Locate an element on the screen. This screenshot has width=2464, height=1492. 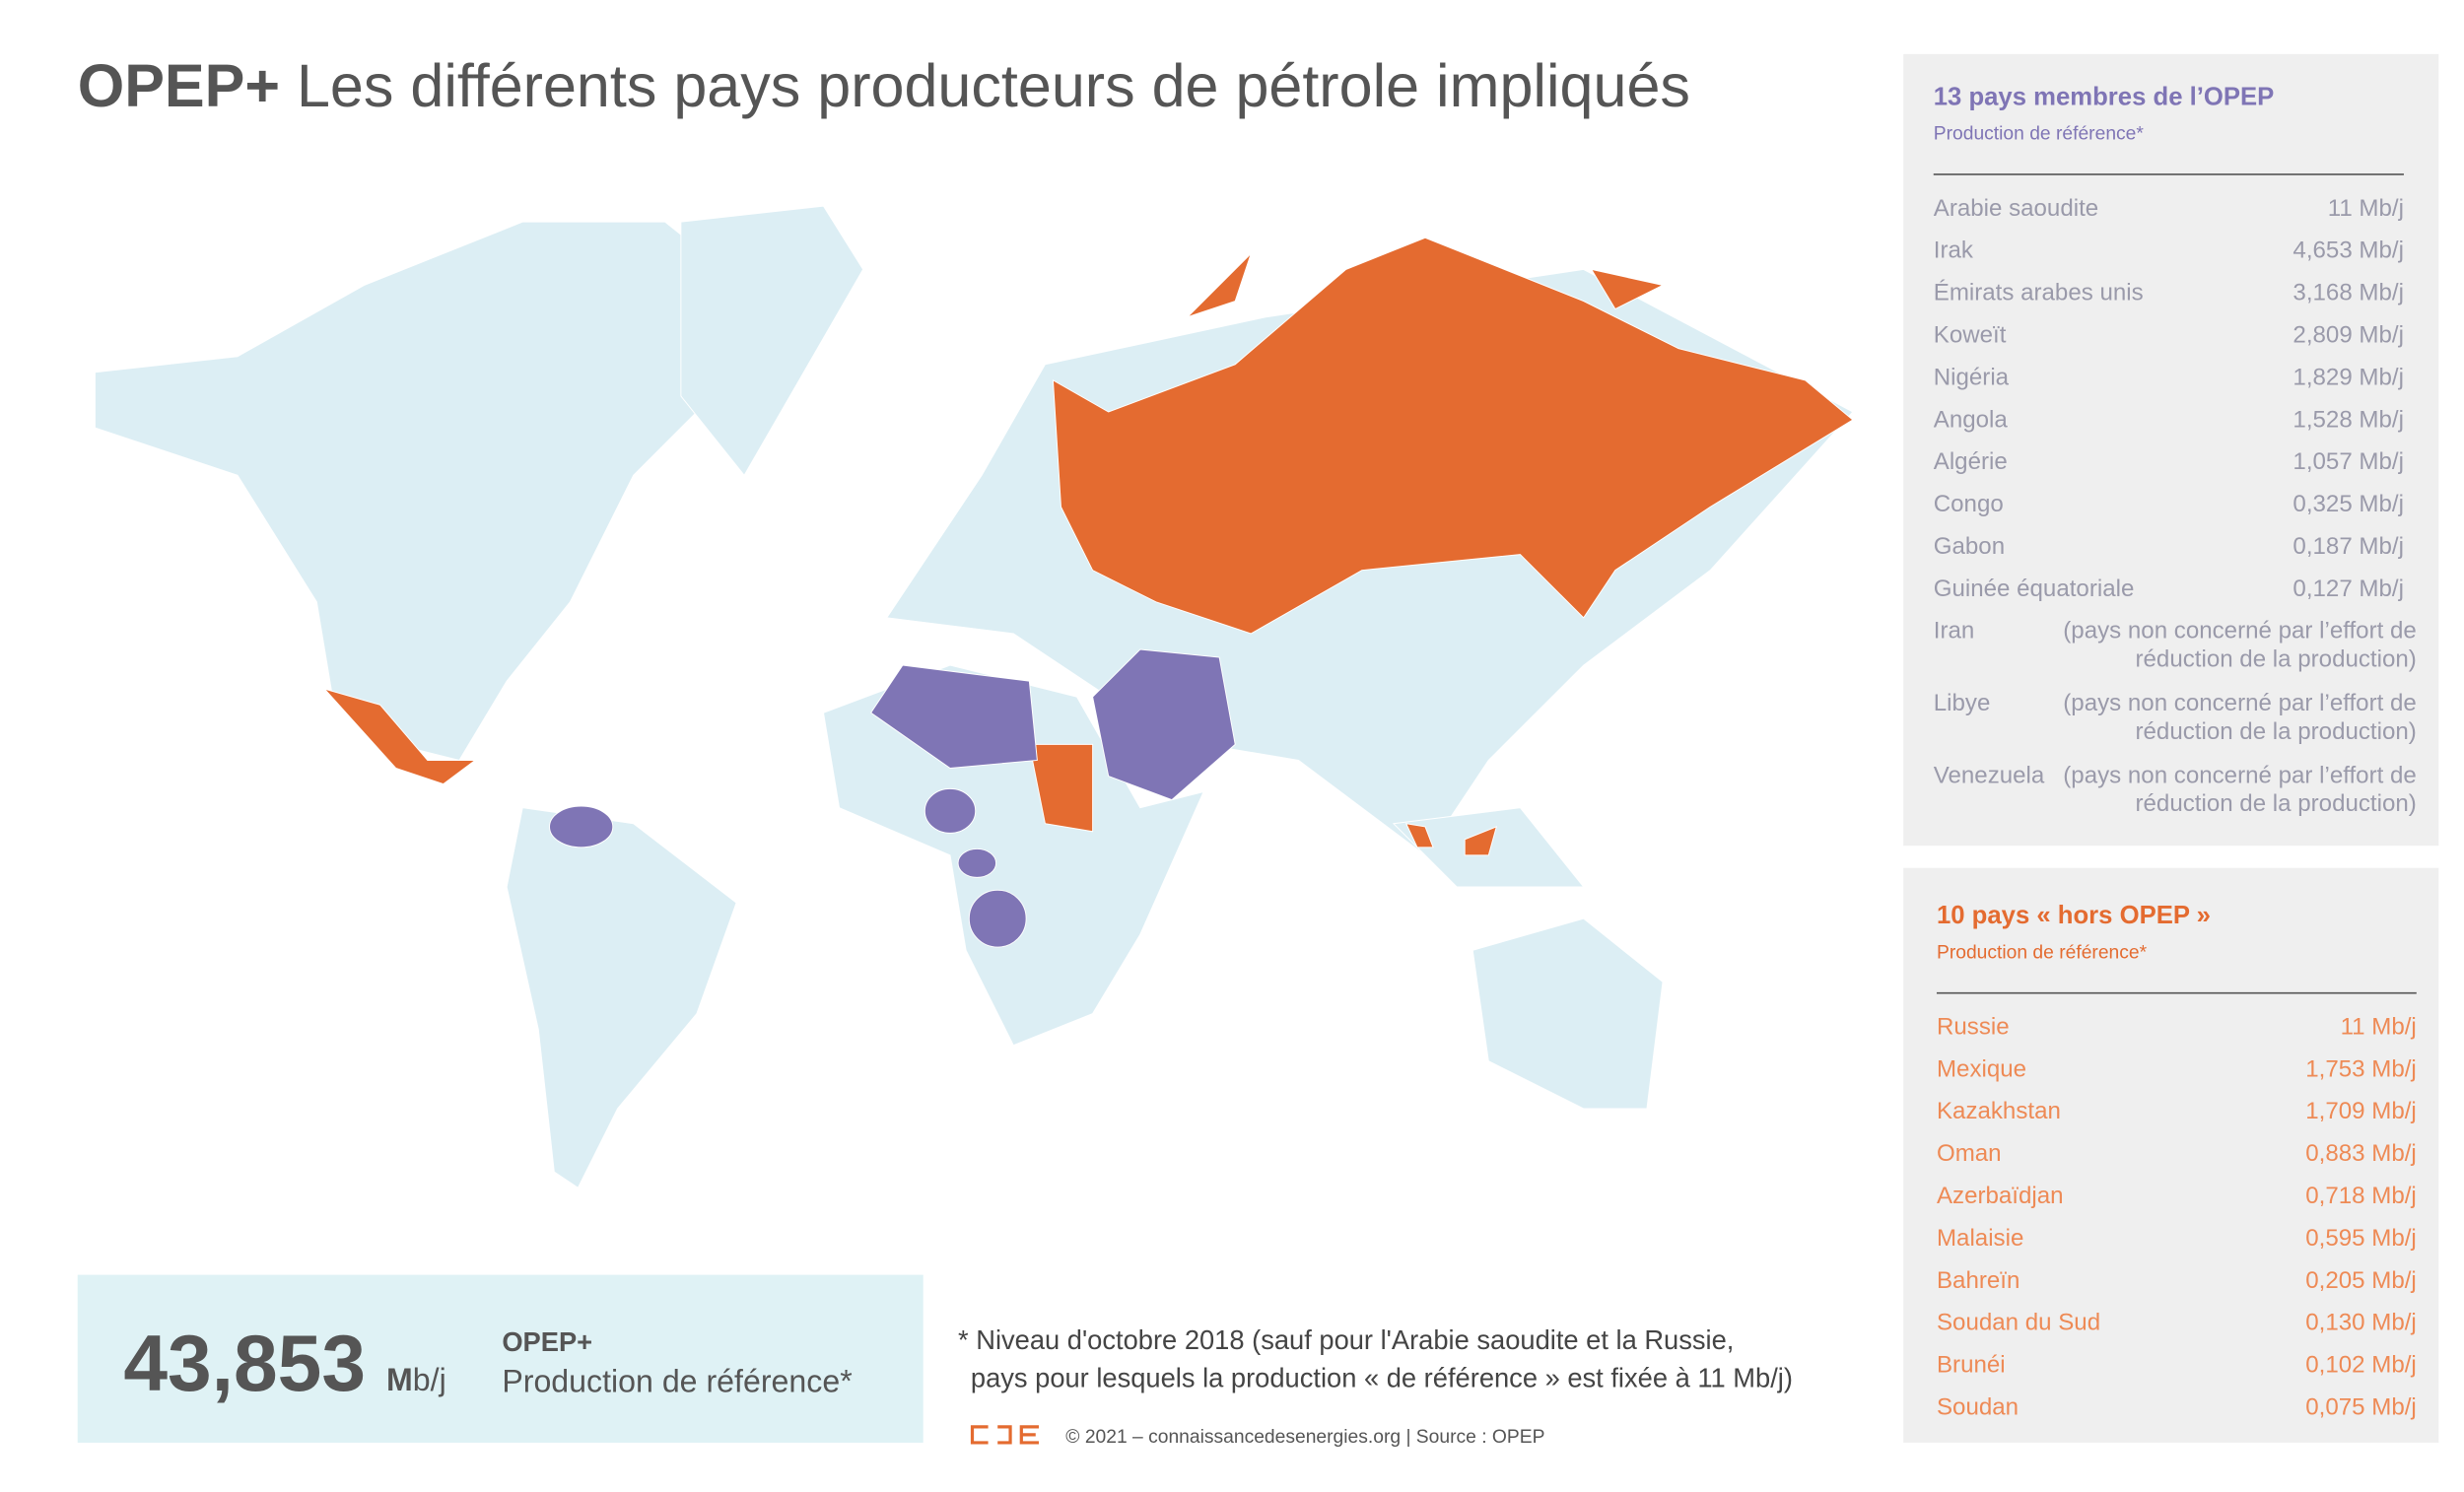
production: 1,528 Mb/j is located at coordinates (2348, 419).